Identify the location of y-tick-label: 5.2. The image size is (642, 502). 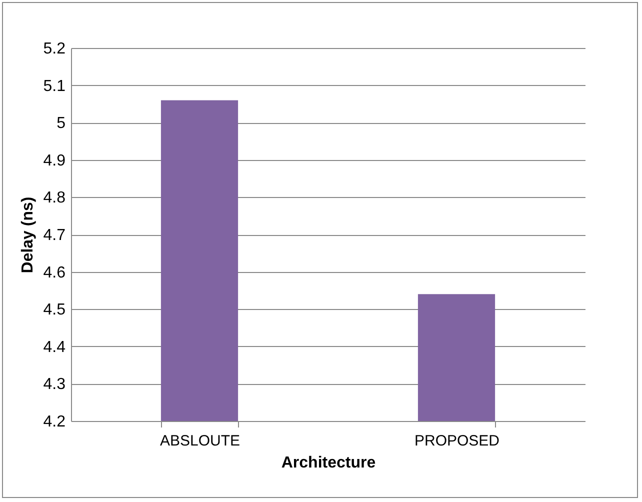
(54, 49).